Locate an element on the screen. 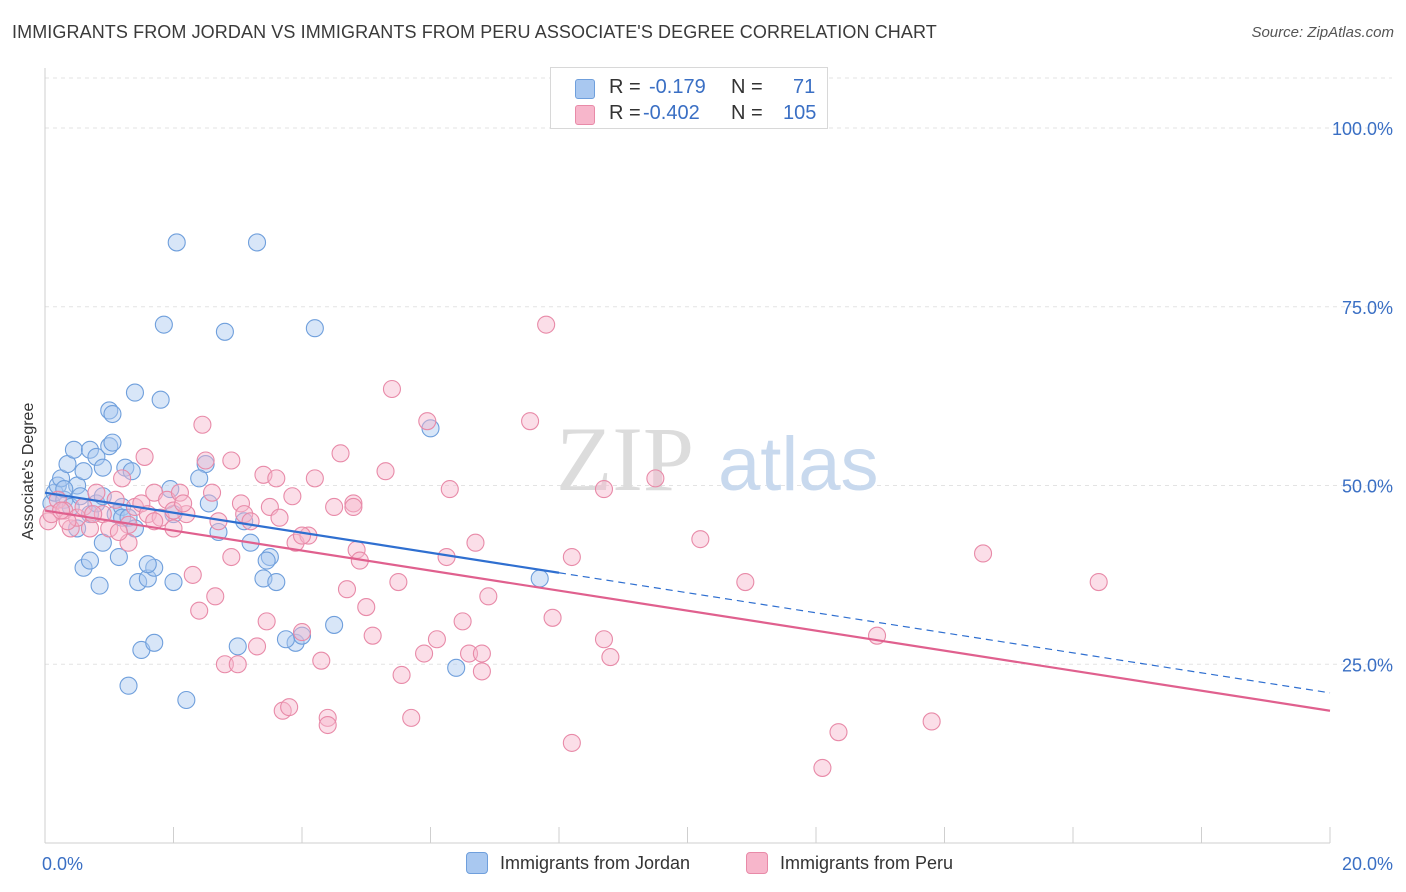 This screenshot has width=1406, height=892. stats-r-value-jordan: -0.179 is located at coordinates (677, 87).